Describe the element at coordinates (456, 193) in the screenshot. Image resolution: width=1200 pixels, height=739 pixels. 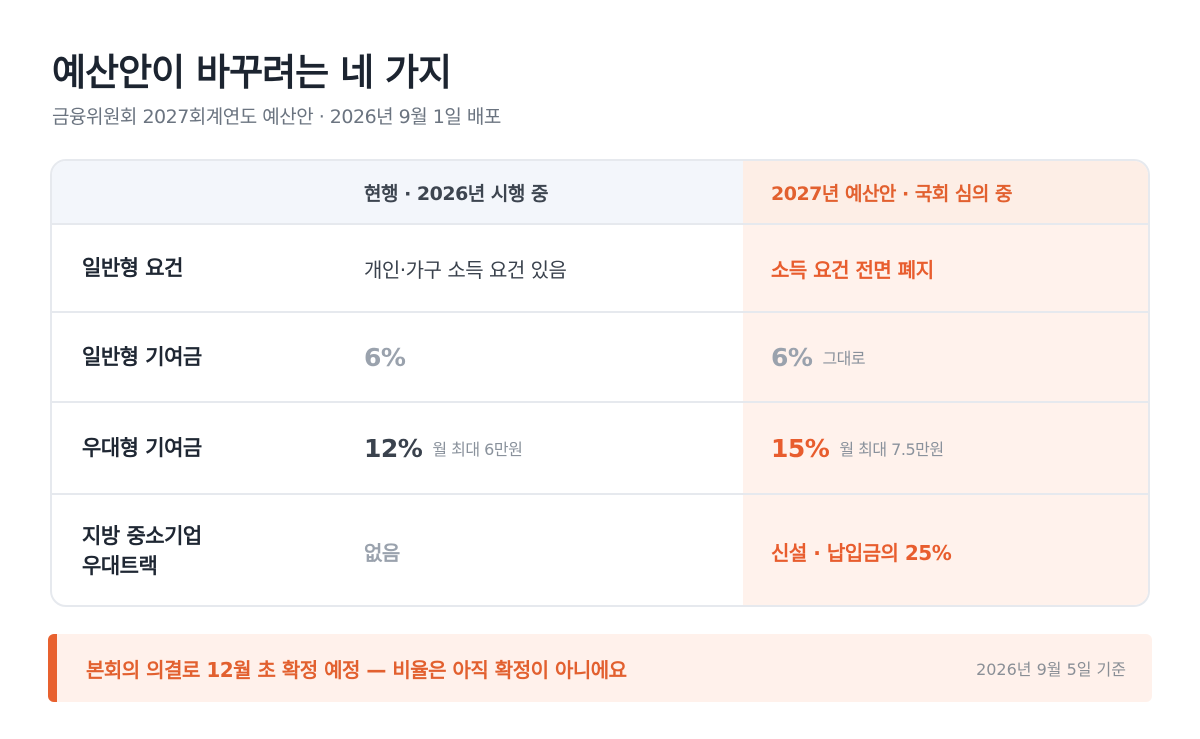
I see `column-header-current: 현행 · 2026년 시행 중` at that location.